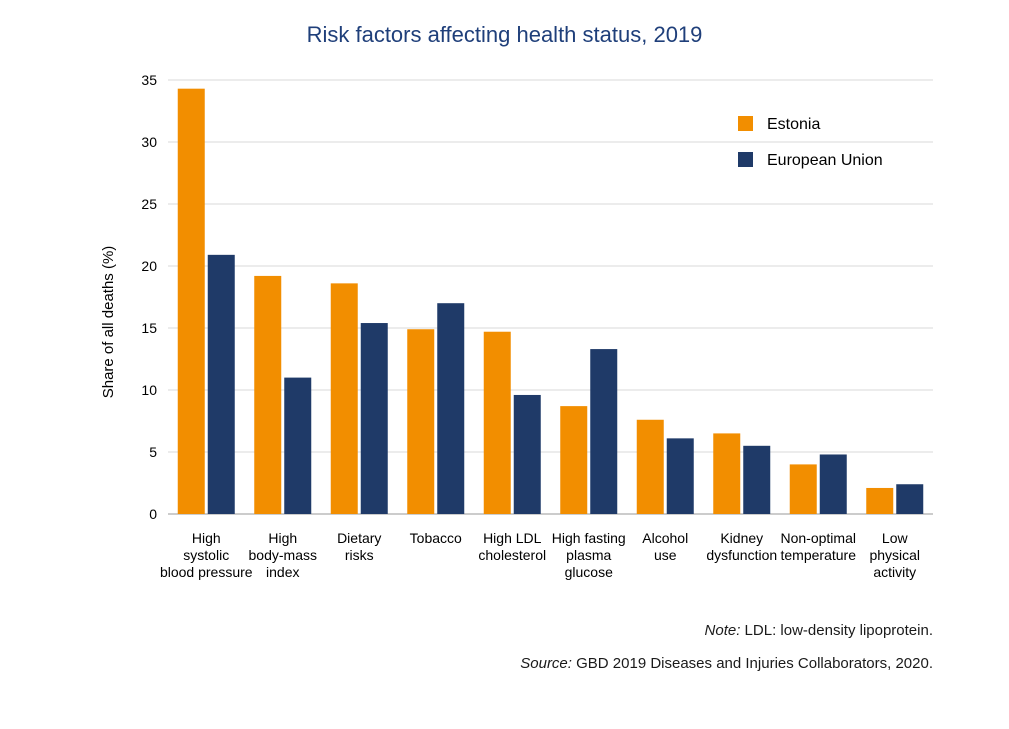 This screenshot has width=1009, height=729. I want to click on x-category-label-line: plasma, so click(588, 555).